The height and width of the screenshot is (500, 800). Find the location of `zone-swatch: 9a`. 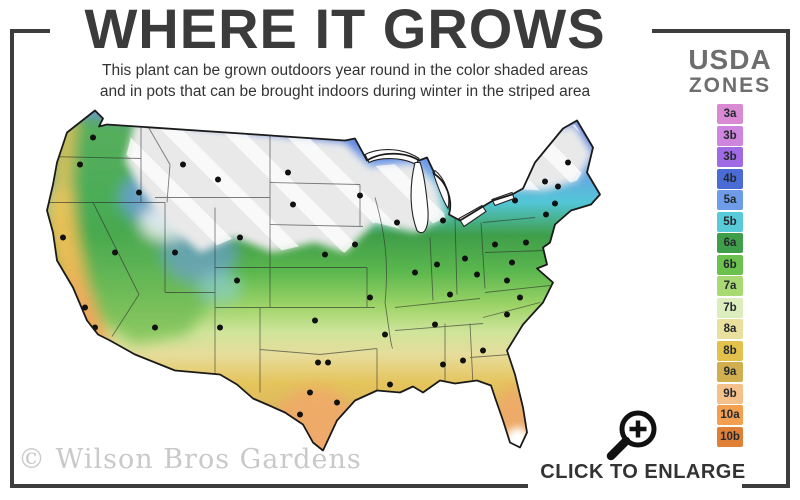

zone-swatch: 9a is located at coordinates (730, 372).